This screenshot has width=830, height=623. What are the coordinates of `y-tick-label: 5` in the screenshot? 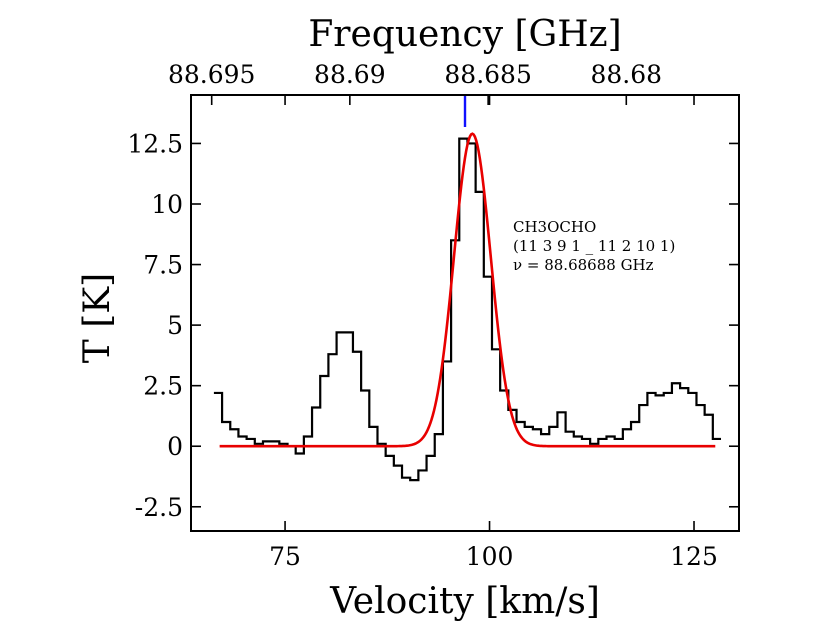 It's located at (175, 325).